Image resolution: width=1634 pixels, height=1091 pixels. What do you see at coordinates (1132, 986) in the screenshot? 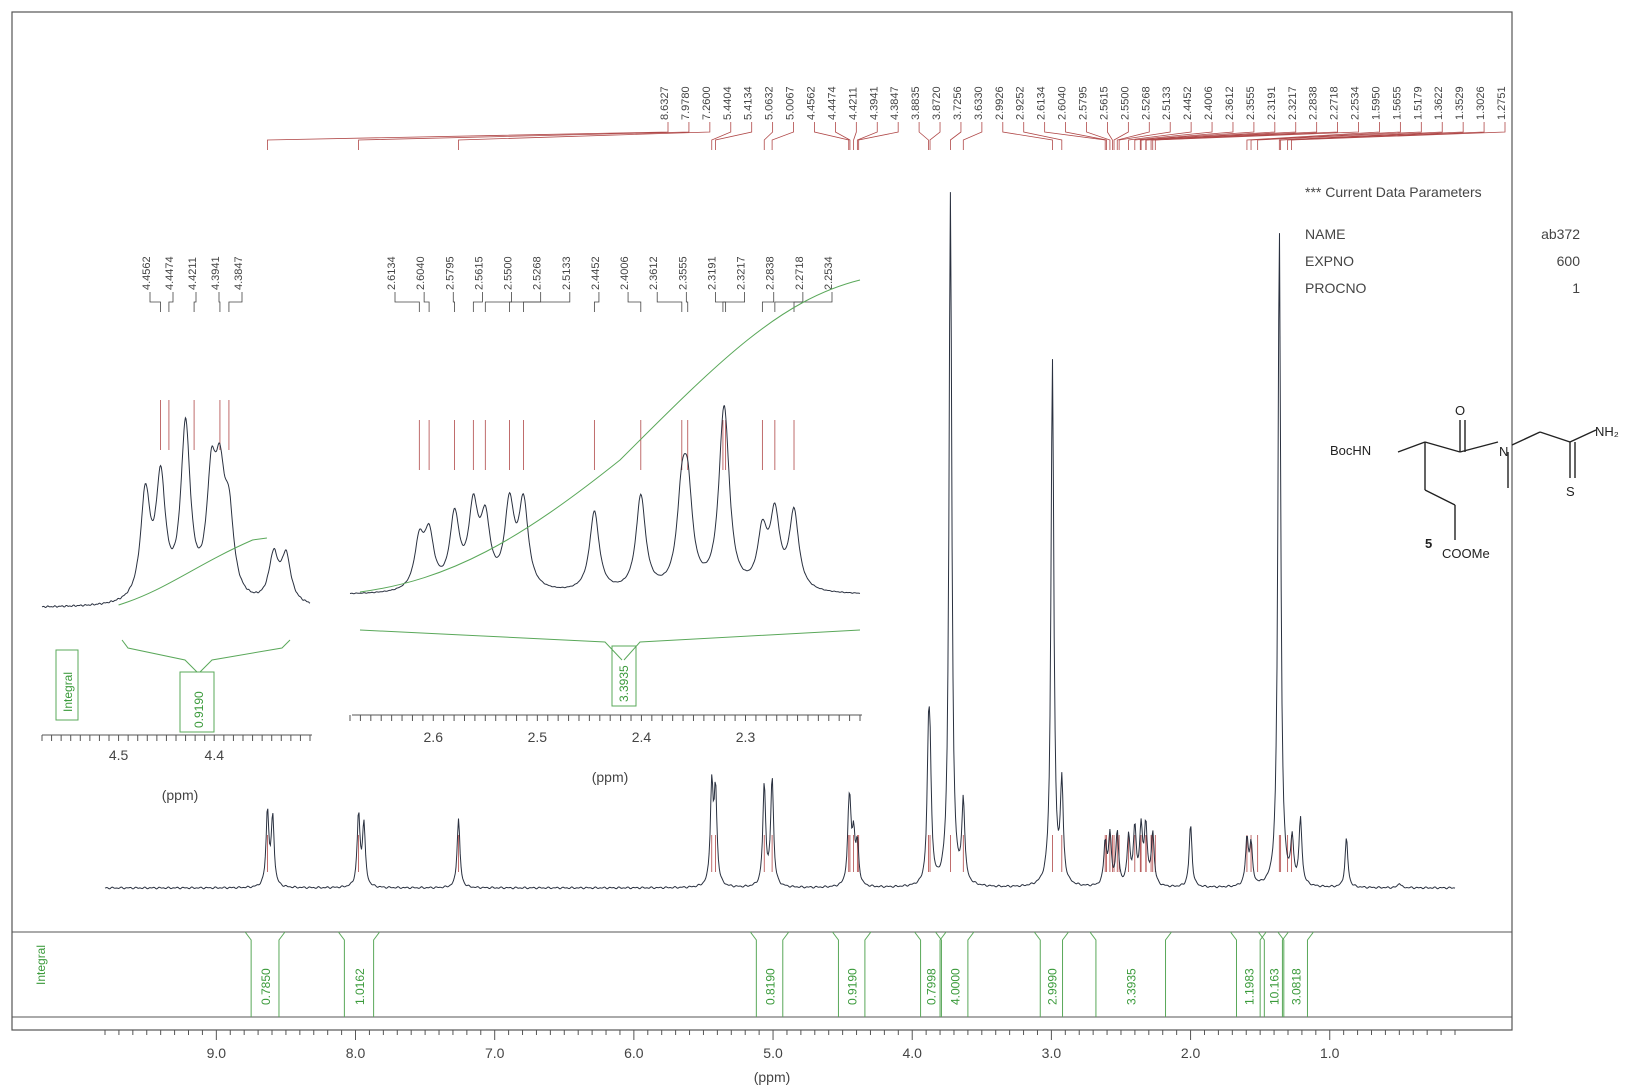
I see `integral-value: 3.3935` at bounding box center [1132, 986].